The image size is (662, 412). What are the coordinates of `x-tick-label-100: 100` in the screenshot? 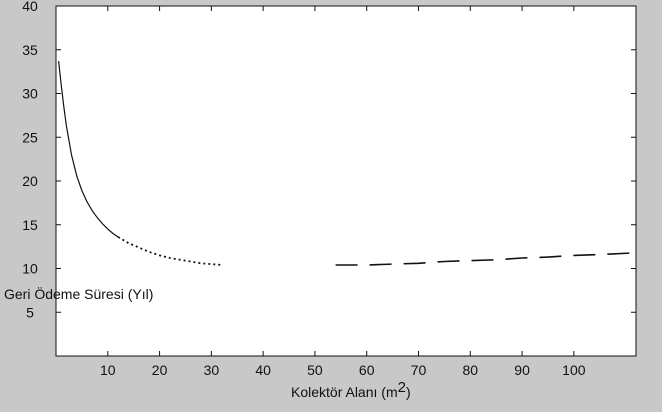 It's located at (574, 370).